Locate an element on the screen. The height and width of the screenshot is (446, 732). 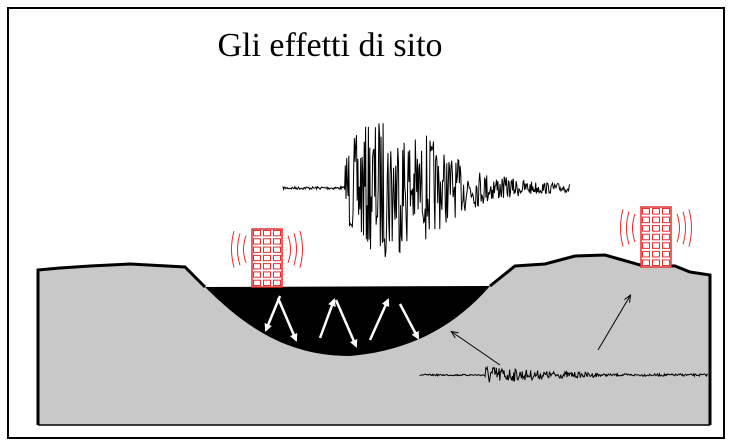
basin-rays is located at coordinates (342, 321).